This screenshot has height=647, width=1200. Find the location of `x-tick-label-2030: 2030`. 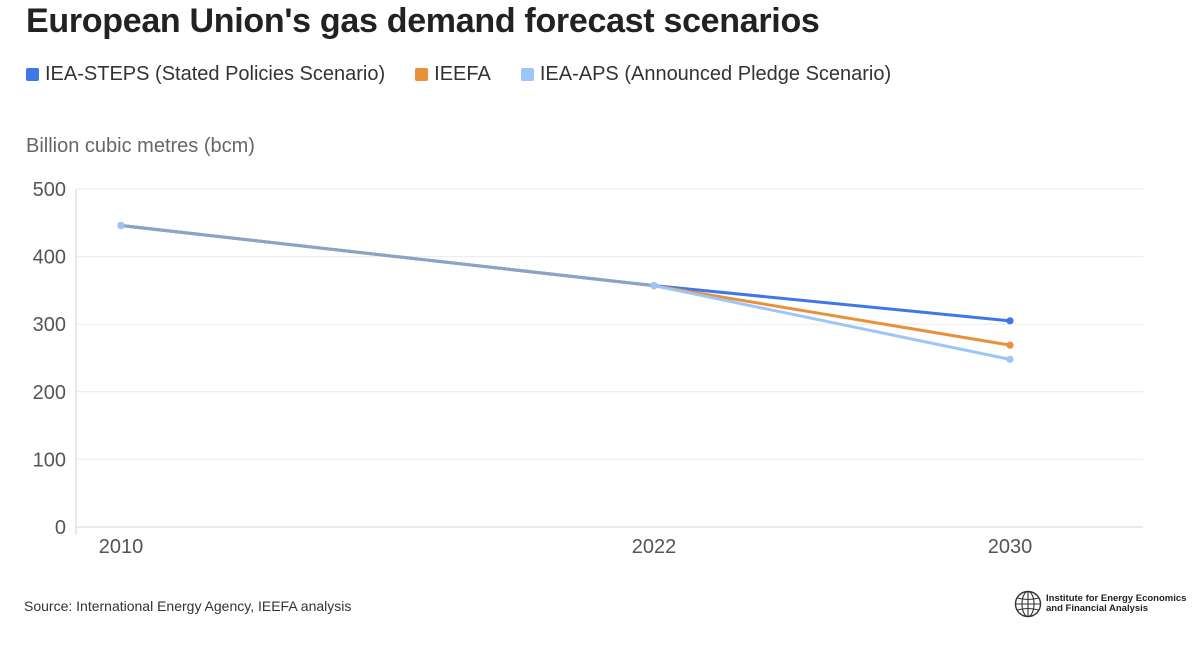

x-tick-label-2030: 2030 is located at coordinates (1010, 547).